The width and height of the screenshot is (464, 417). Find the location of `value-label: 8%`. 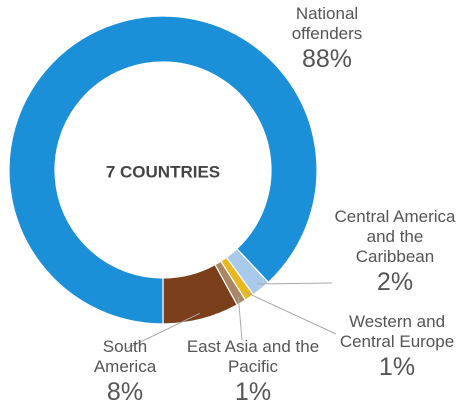

value-label: 8% is located at coordinates (125, 392).